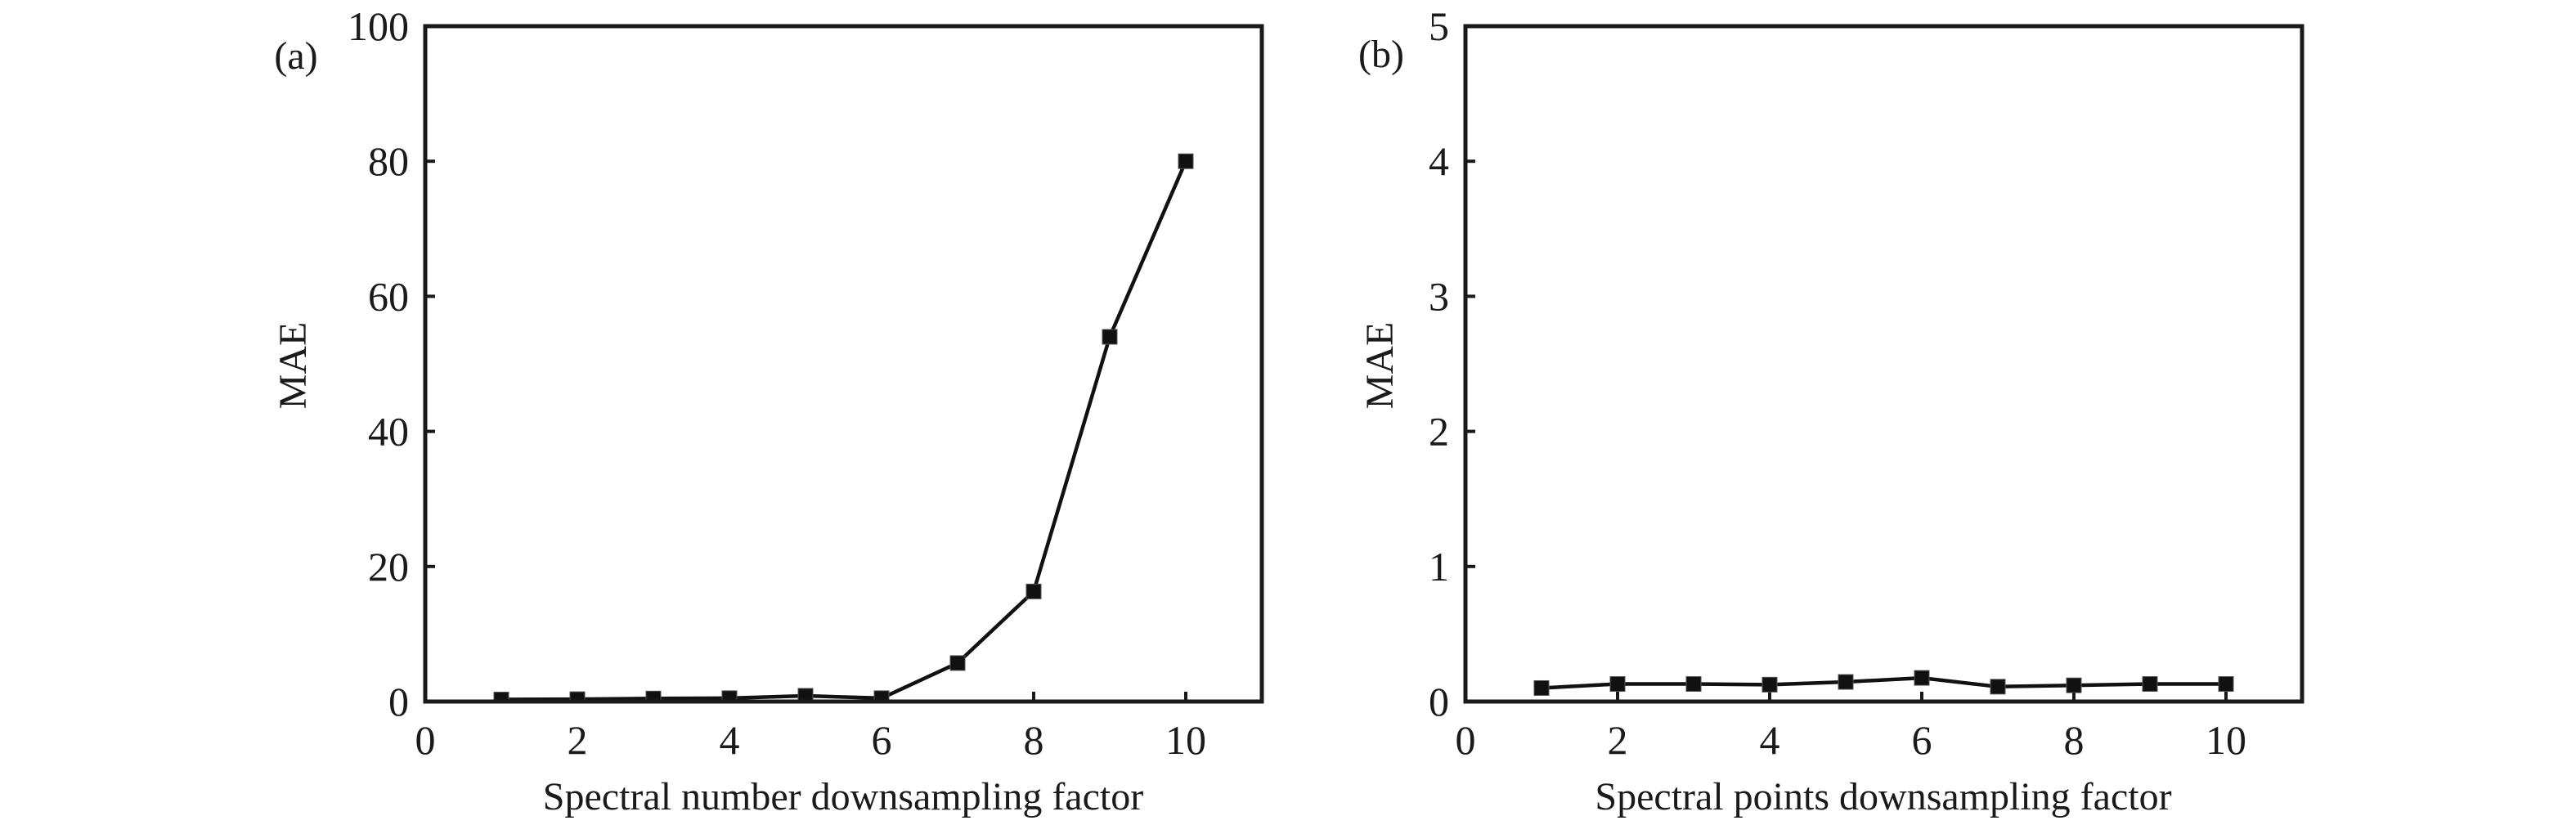 This screenshot has height=825, width=2576. What do you see at coordinates (1439, 296) in the screenshot?
I see `y-tick-label: 3` at bounding box center [1439, 296].